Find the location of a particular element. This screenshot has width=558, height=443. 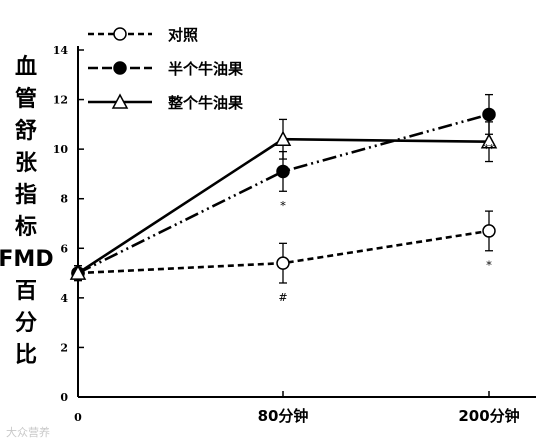

y-axis-label-char: 张 is located at coordinates (25, 163).